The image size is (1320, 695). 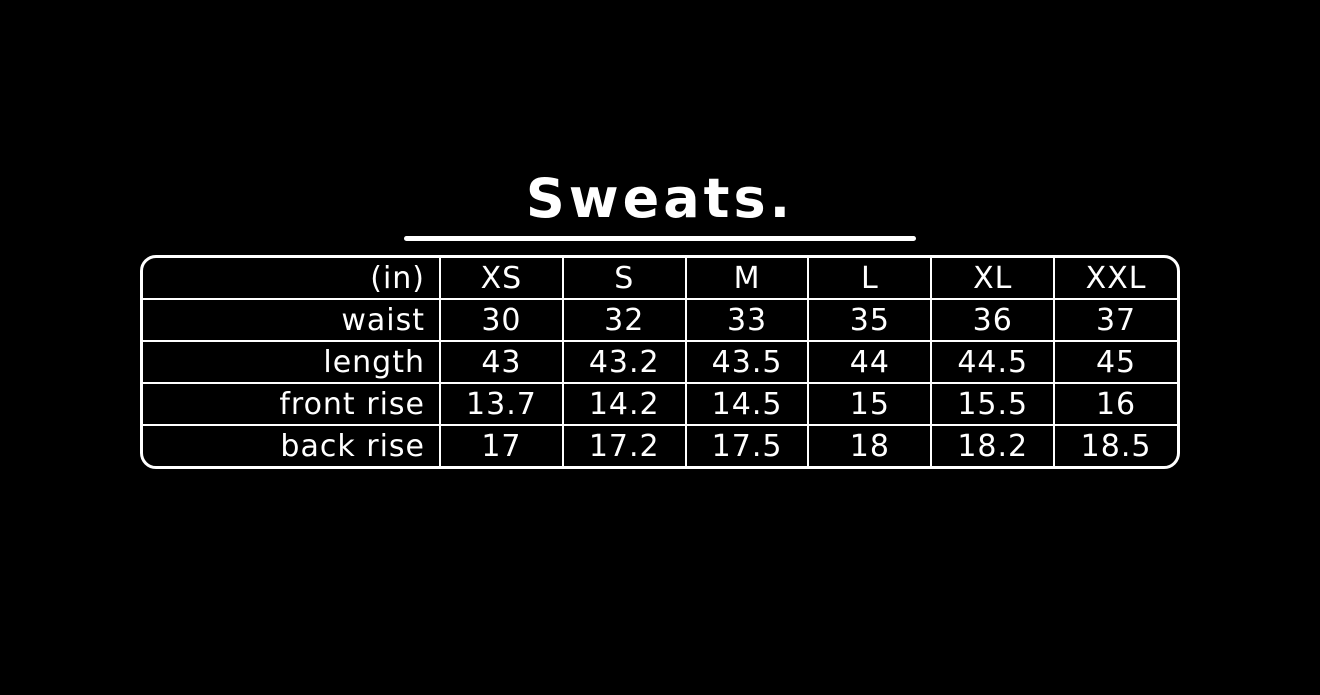 I want to click on header-row: (in) XS S M L XL XXL, so click(x=660, y=279).